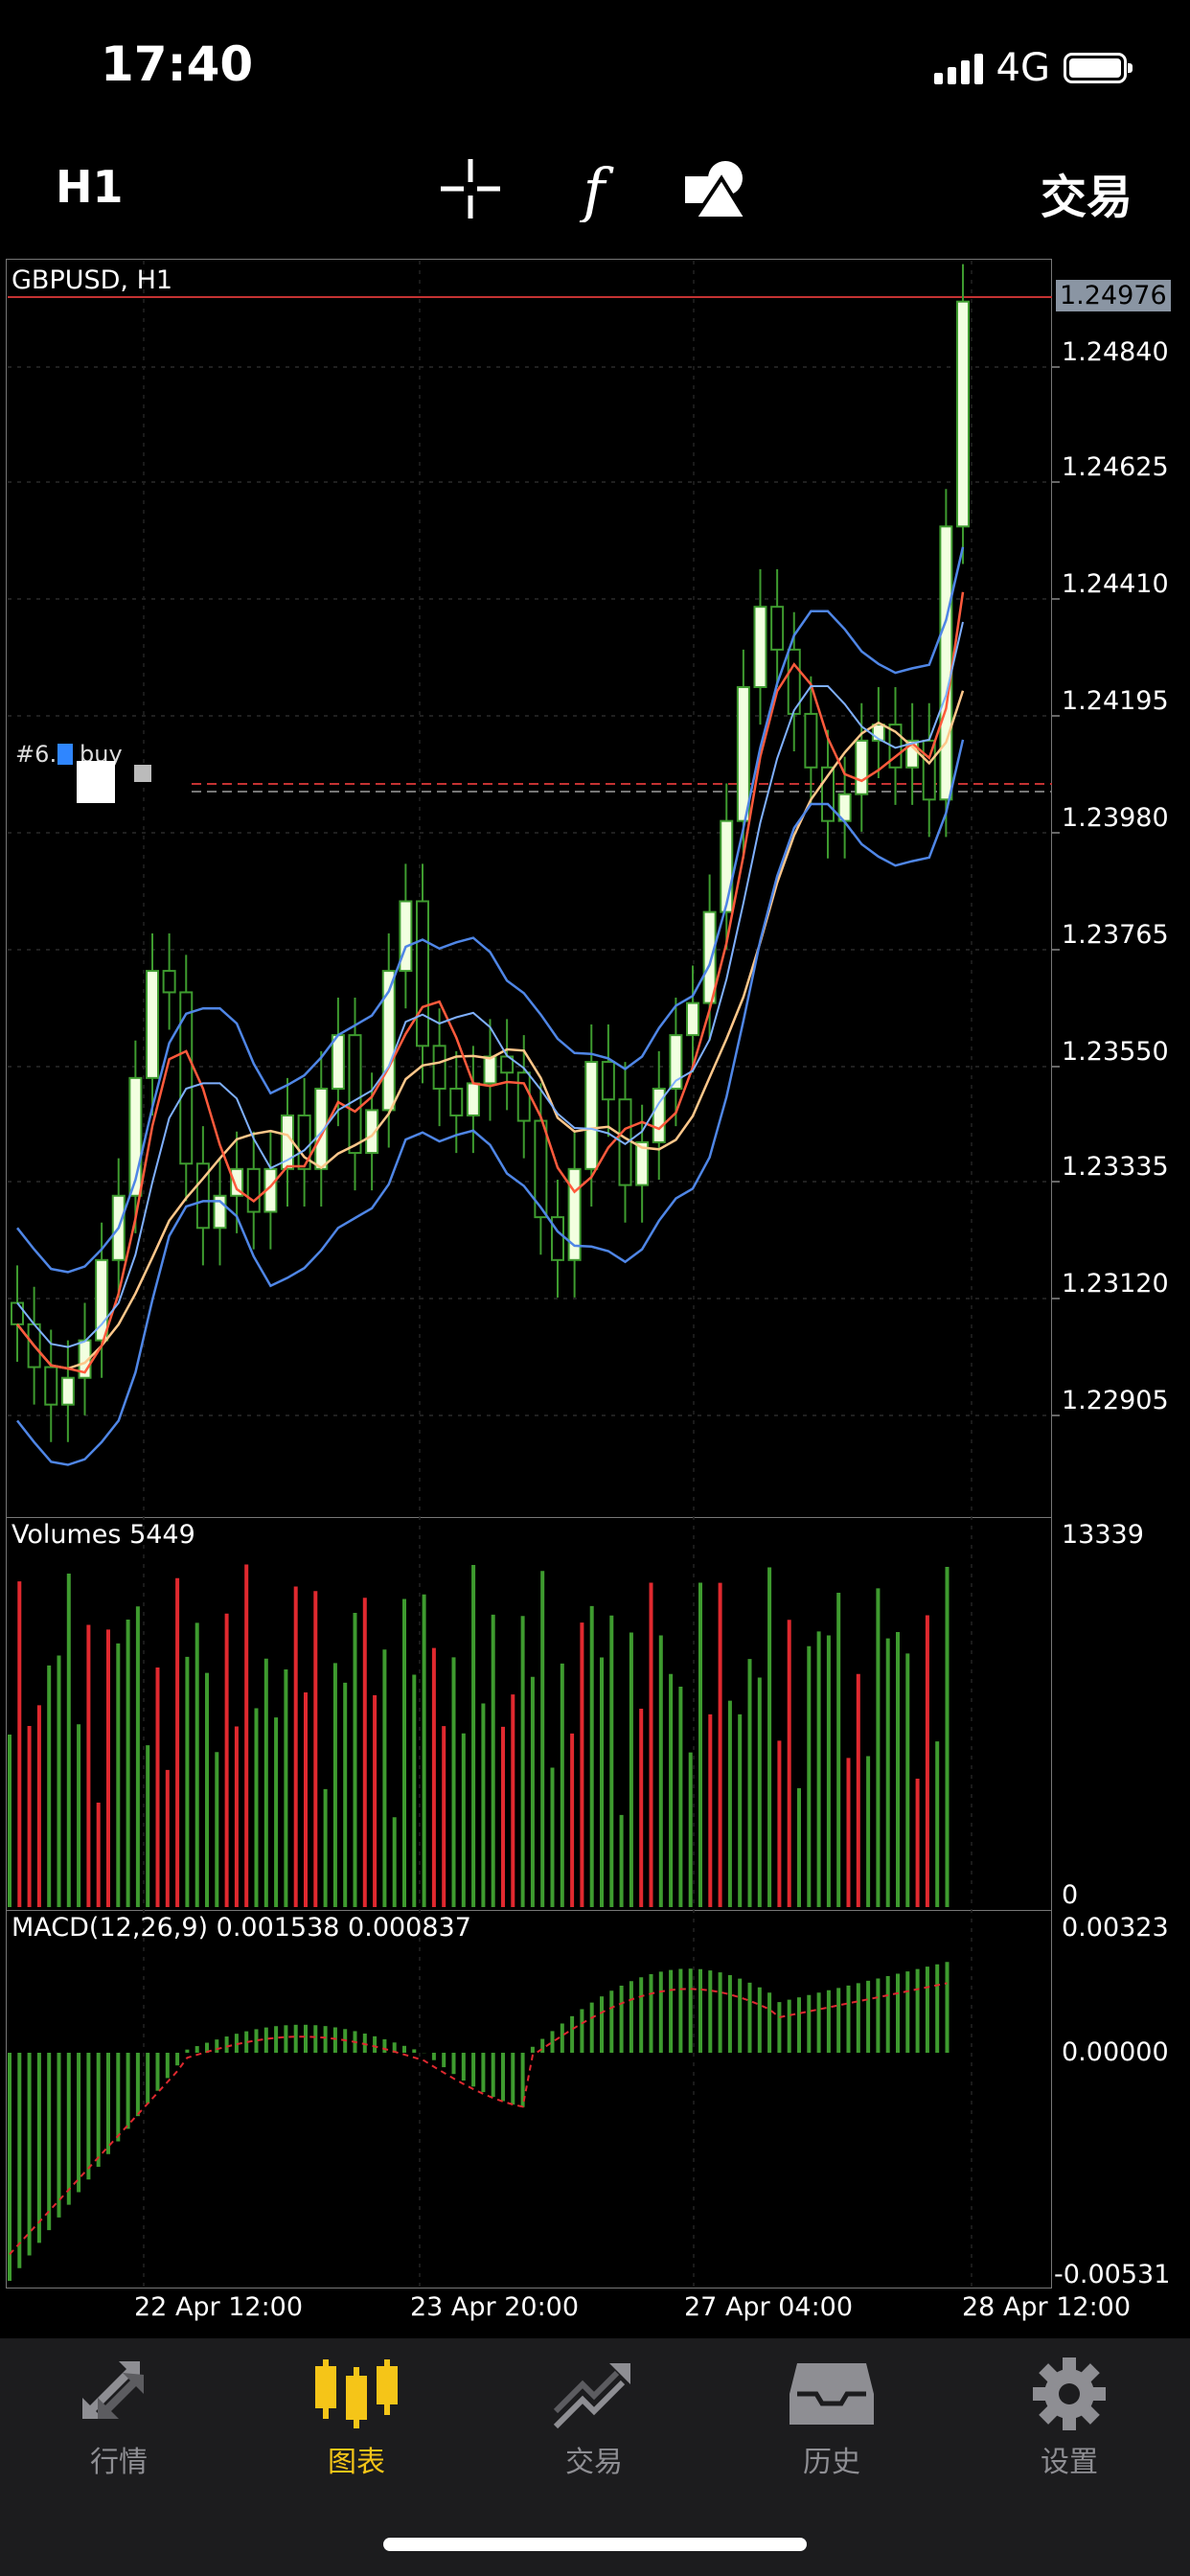  I want to click on macd-signal-line, so click(479, 2118).